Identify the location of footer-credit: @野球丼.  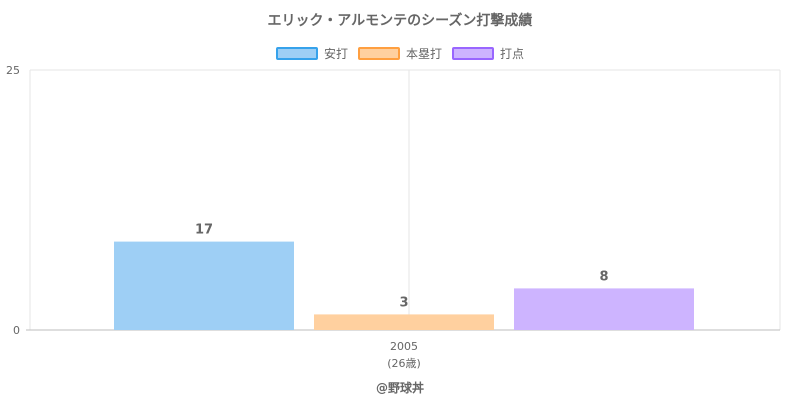
(399, 388).